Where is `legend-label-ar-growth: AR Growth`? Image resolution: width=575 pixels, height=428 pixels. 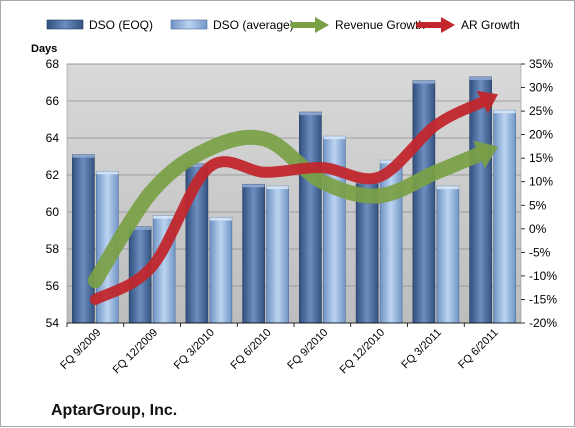
legend-label-ar-growth: AR Growth is located at coordinates (490, 25).